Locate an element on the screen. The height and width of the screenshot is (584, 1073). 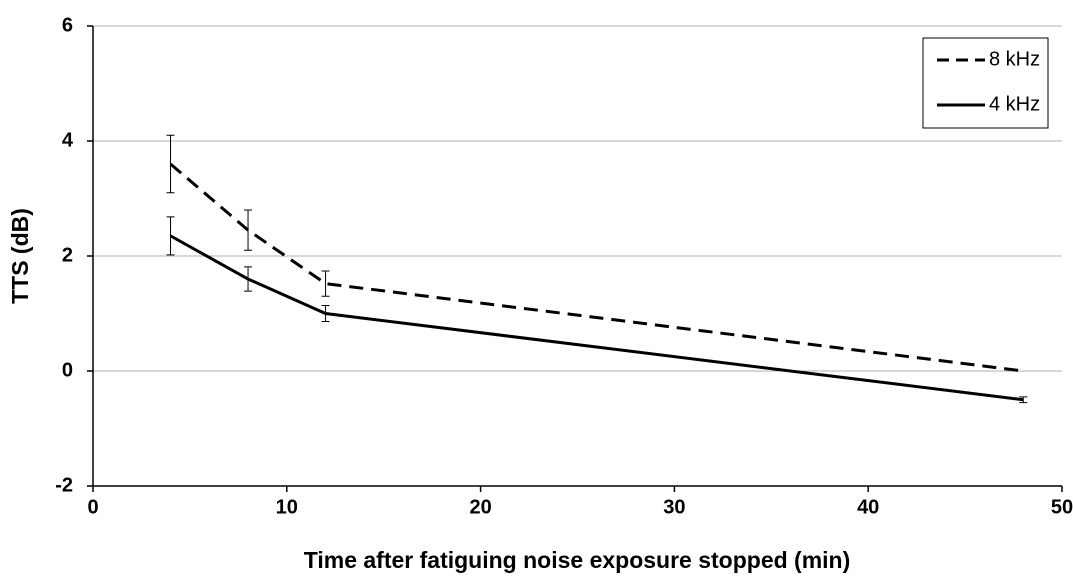
legend-label: 8 kHz is located at coordinates (1014, 59).